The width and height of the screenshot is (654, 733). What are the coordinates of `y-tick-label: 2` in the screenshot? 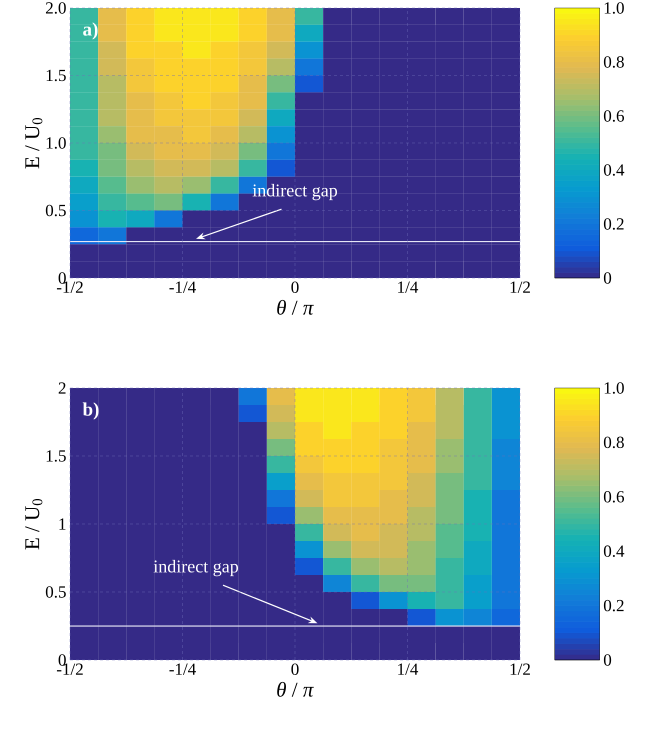 It's located at (62, 388).